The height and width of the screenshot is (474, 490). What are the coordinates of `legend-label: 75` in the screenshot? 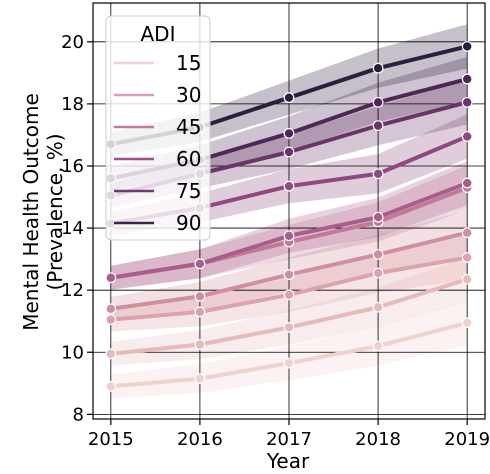 It's located at (188, 191).